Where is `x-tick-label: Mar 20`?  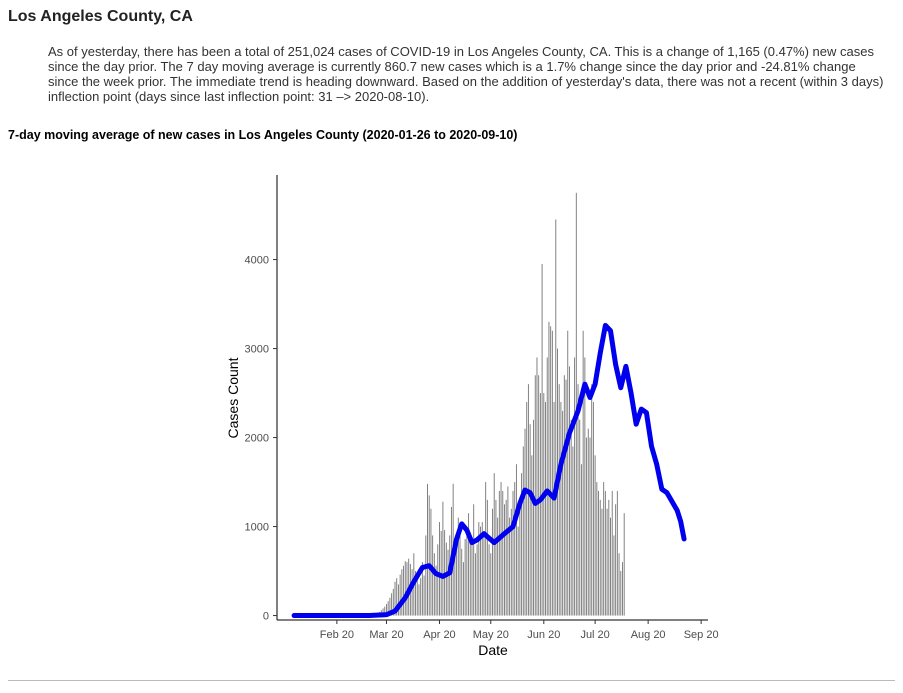 x-tick-label: Mar 20 is located at coordinates (386, 635).